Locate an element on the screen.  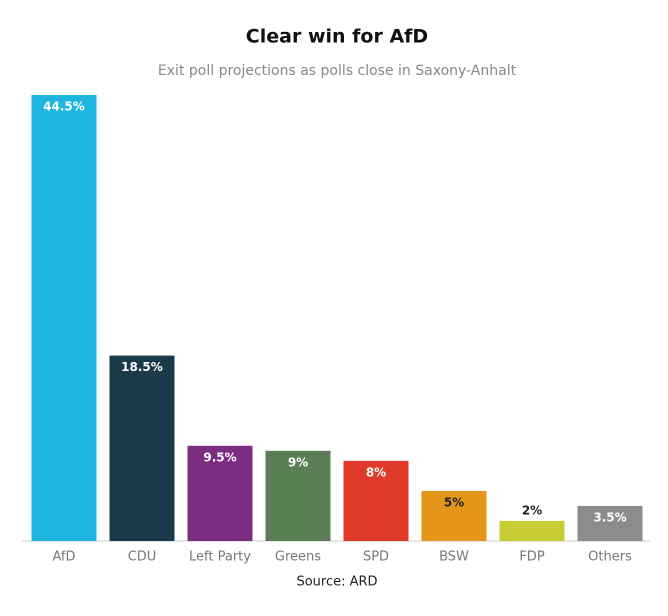
x-tick-label: FDP is located at coordinates (531, 557).